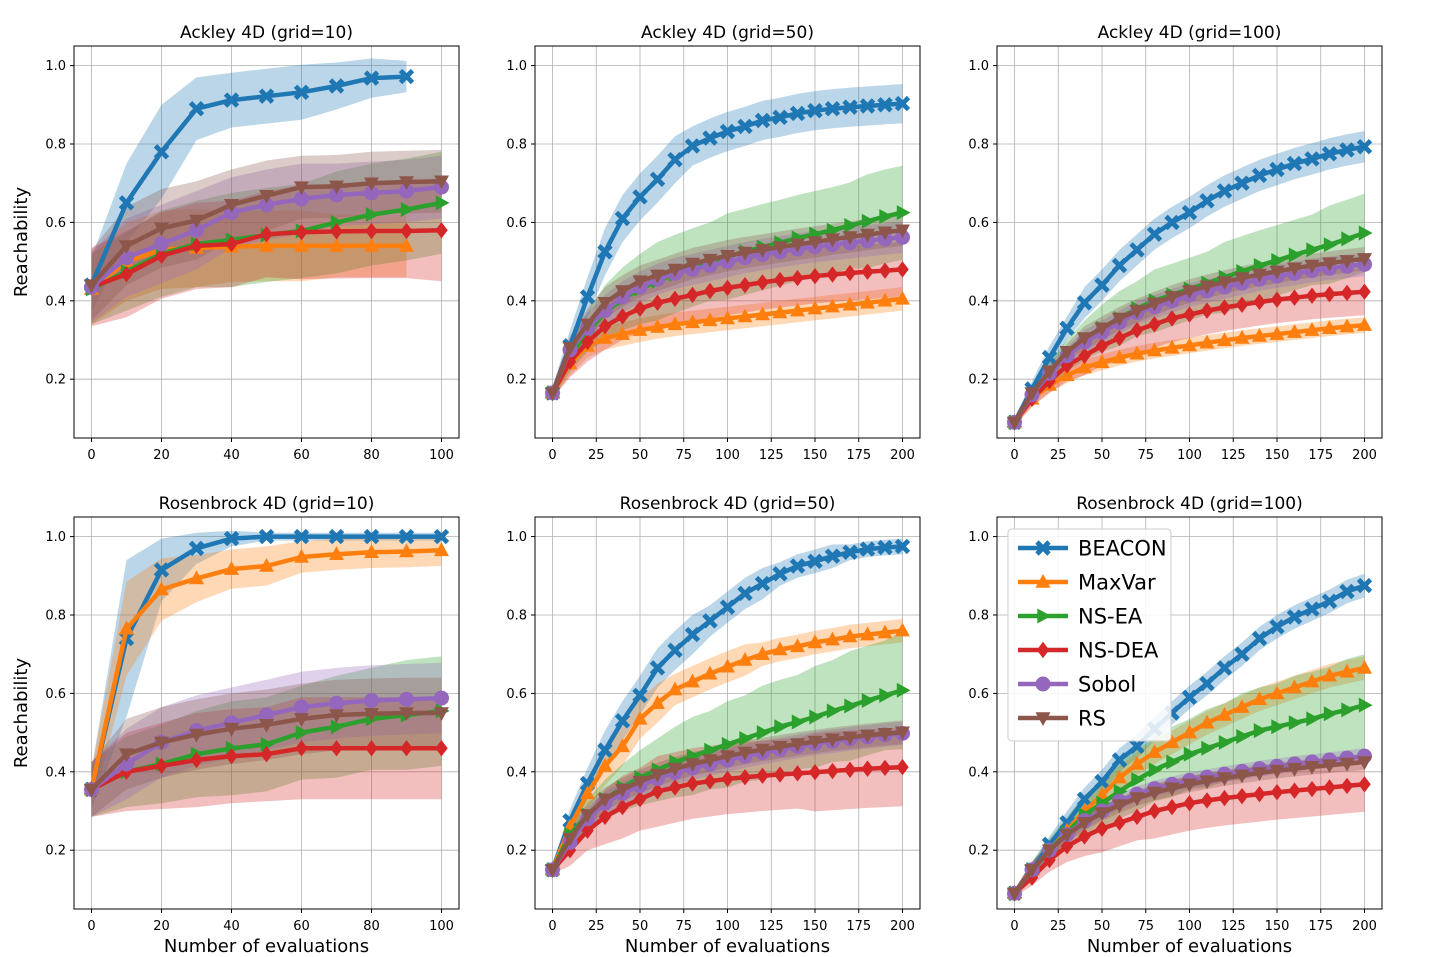  Describe the element at coordinates (978, 145) in the screenshot. I see `y-tick-label: 0.8` at that location.